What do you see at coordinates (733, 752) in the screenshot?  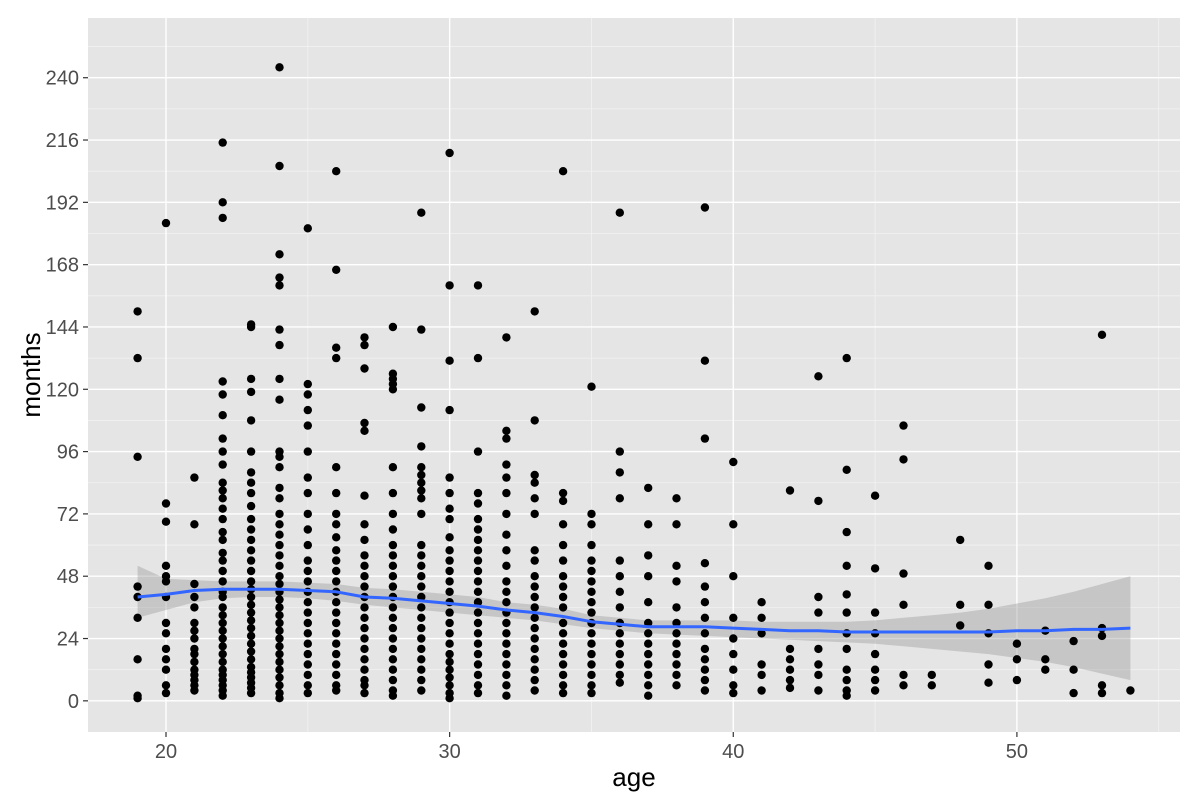 I see `x-tick-label: 40` at bounding box center [733, 752].